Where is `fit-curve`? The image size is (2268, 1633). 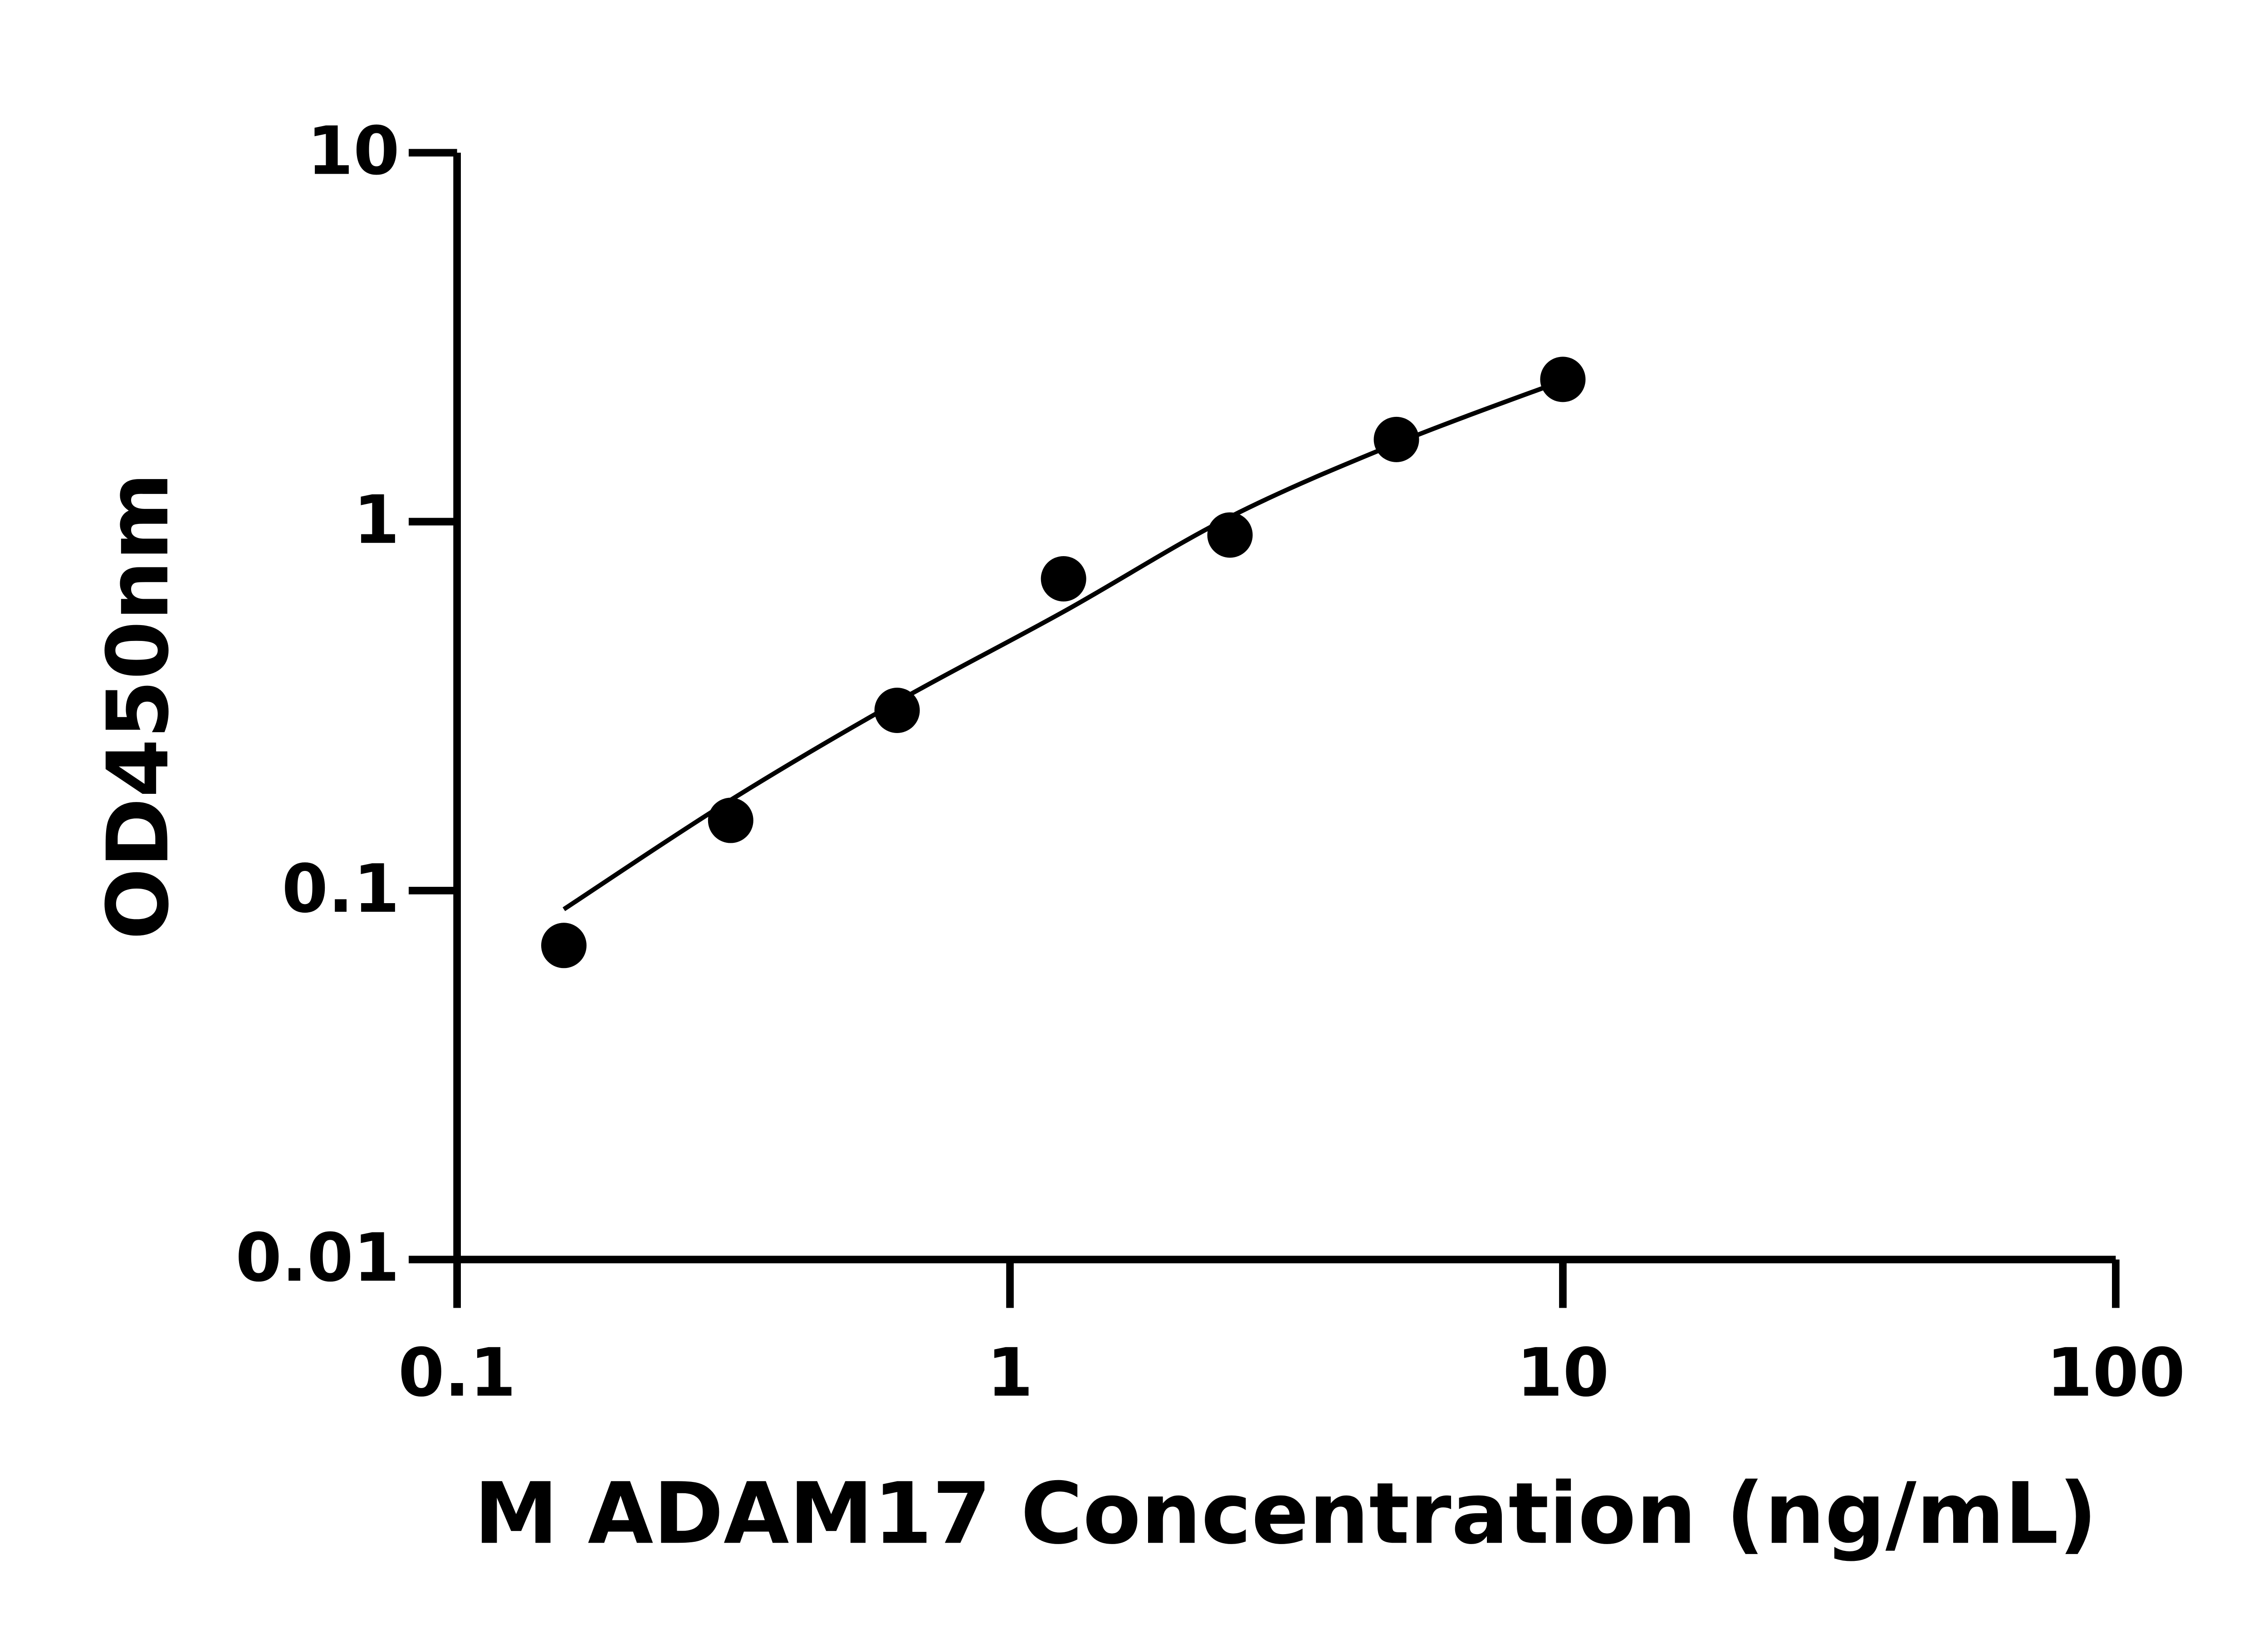
fit-curve is located at coordinates (1063, 644).